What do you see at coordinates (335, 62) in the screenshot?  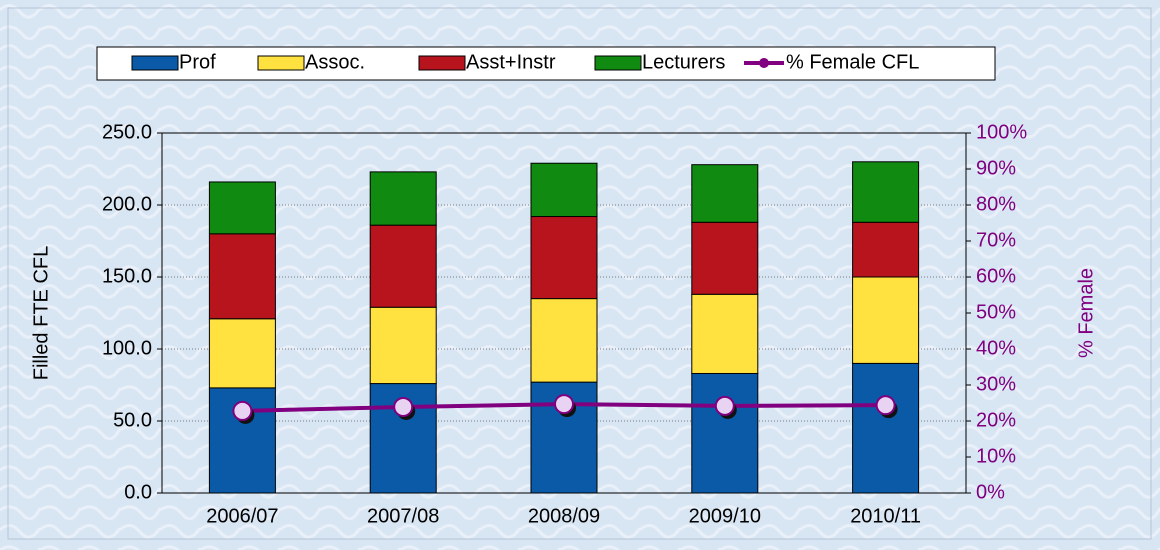 I see `legend-label: Assoc.` at bounding box center [335, 62].